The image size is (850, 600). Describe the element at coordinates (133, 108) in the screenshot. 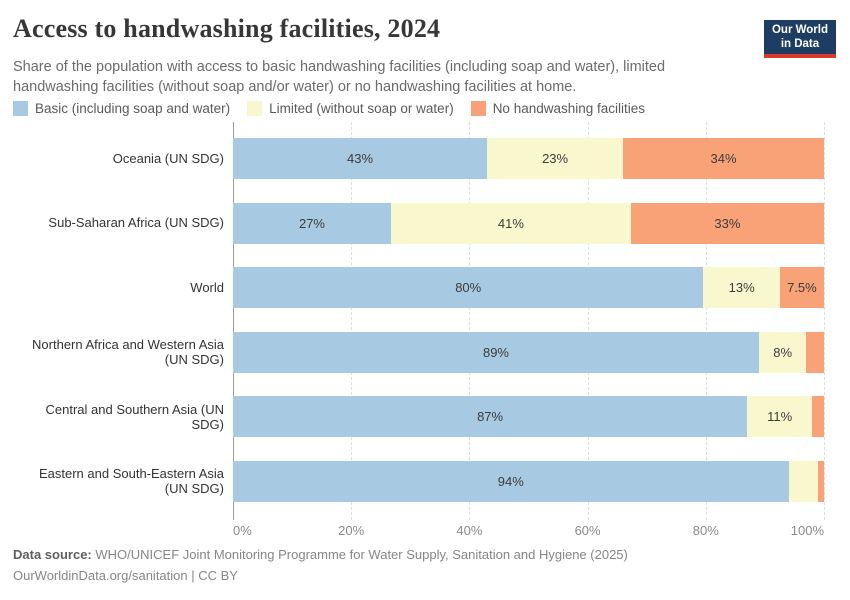

I see `legend-label: Basic (including soap and water)` at that location.